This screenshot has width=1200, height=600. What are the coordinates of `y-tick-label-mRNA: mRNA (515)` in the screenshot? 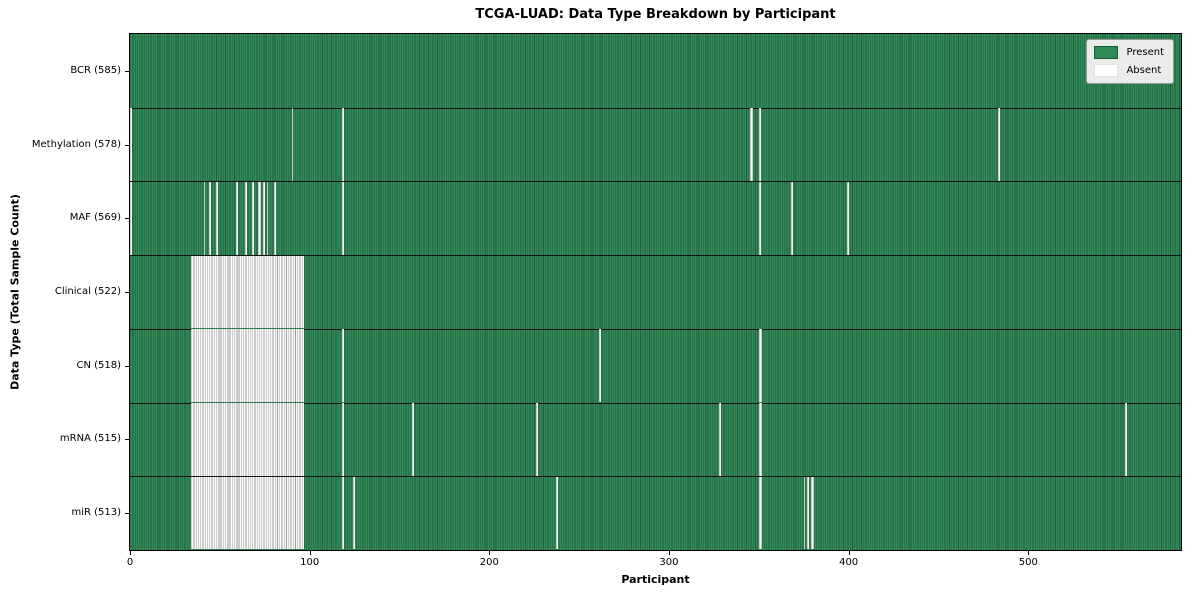 It's located at (90, 439).